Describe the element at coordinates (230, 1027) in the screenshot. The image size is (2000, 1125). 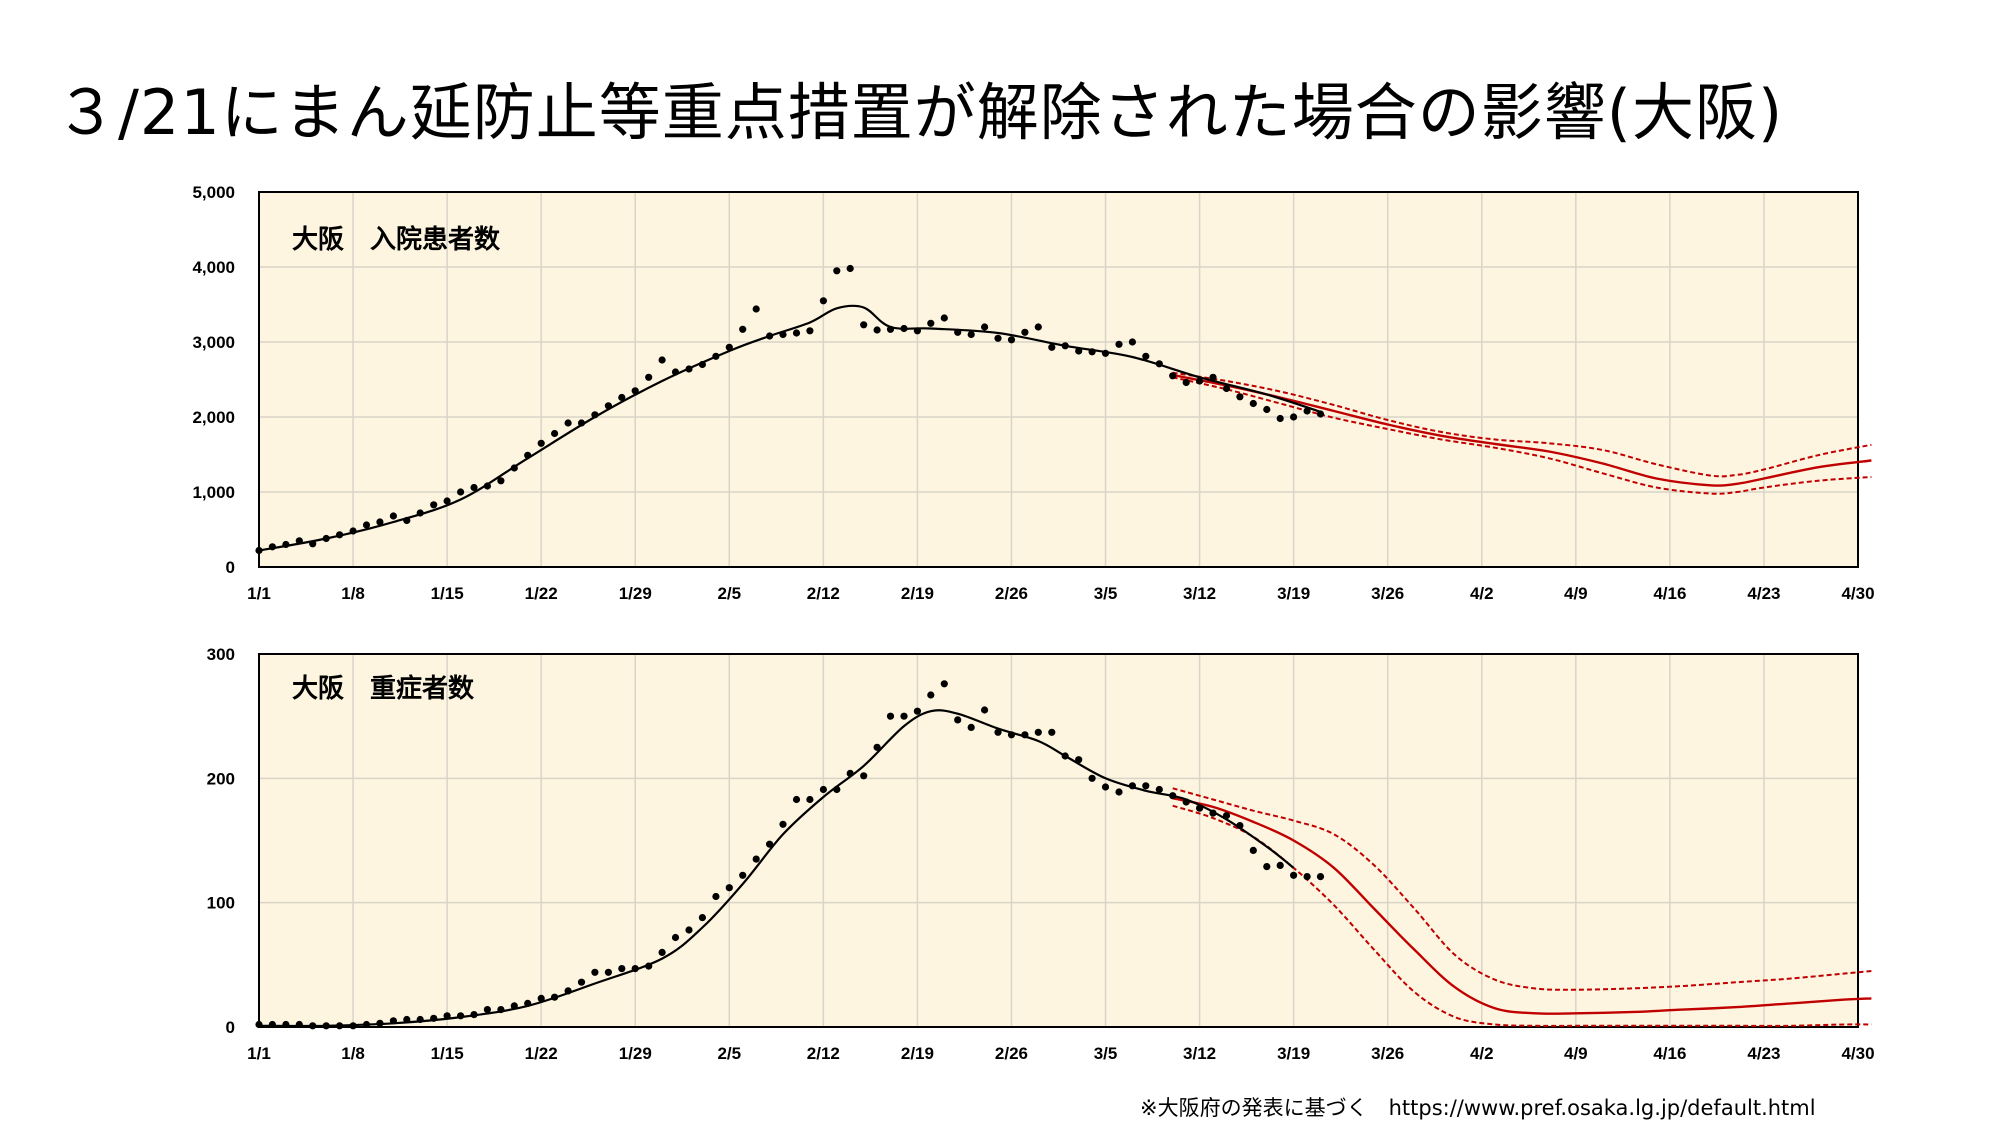
I see `severe-y-tick-label: 0` at that location.